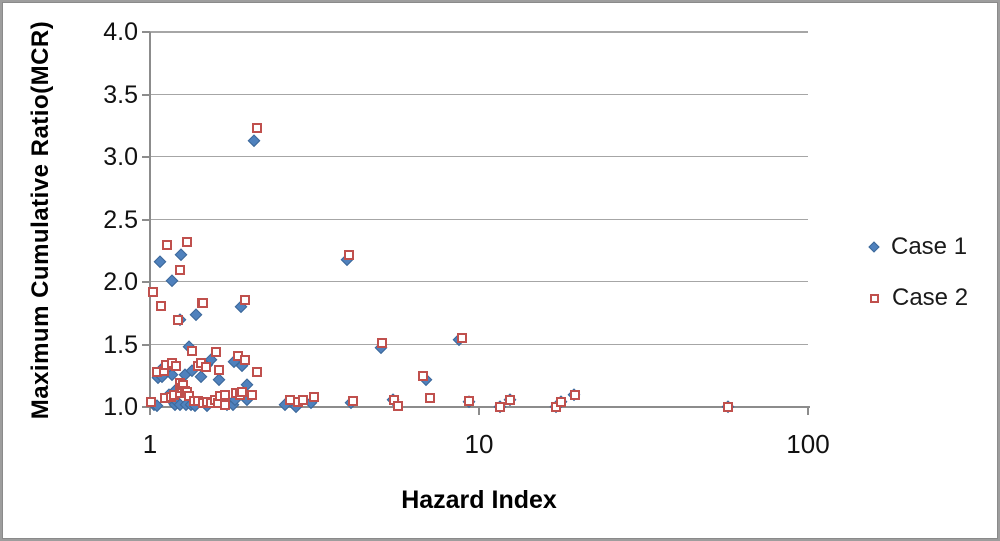 The width and height of the screenshot is (1000, 541). Describe the element at coordinates (874, 298) in the screenshot. I see `case-2-open-square-icon` at that location.